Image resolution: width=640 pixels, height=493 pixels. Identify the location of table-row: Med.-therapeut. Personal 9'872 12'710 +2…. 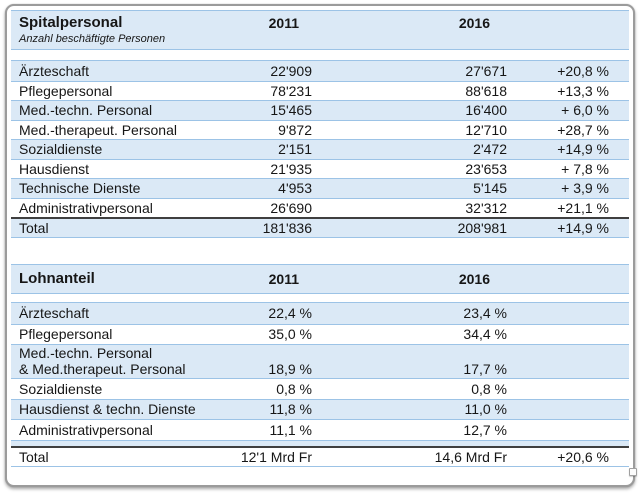
(320, 129).